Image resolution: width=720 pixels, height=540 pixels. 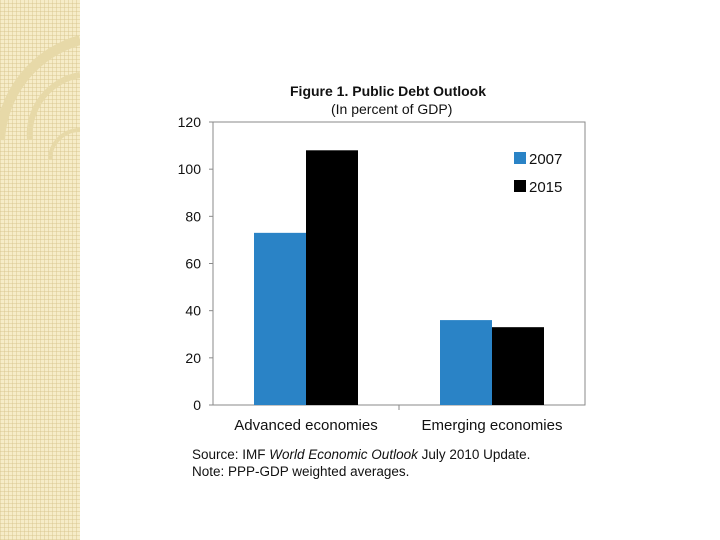 What do you see at coordinates (193, 216) in the screenshot?
I see `y-tick-label: 80` at bounding box center [193, 216].